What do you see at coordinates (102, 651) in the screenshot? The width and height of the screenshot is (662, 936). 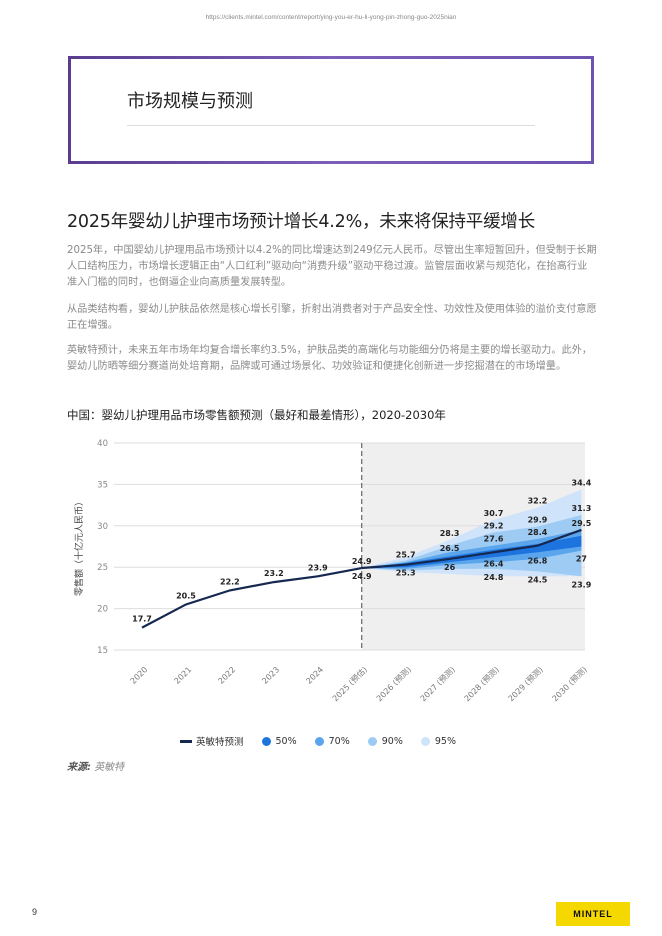 I see `y-tick-label: 15` at bounding box center [102, 651].